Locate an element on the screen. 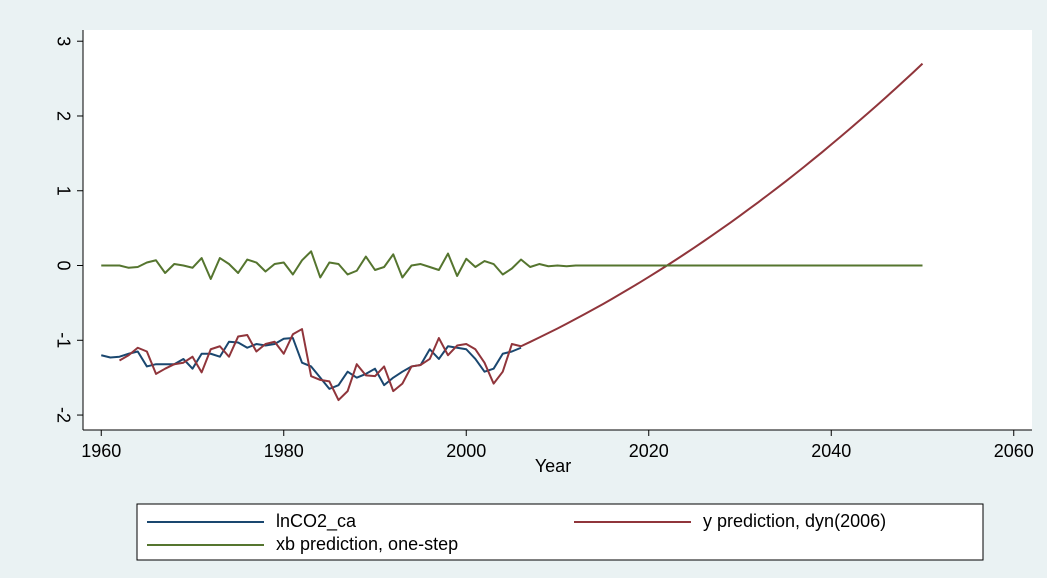 The width and height of the screenshot is (1047, 578). x-axis-label: Year is located at coordinates (553, 466).